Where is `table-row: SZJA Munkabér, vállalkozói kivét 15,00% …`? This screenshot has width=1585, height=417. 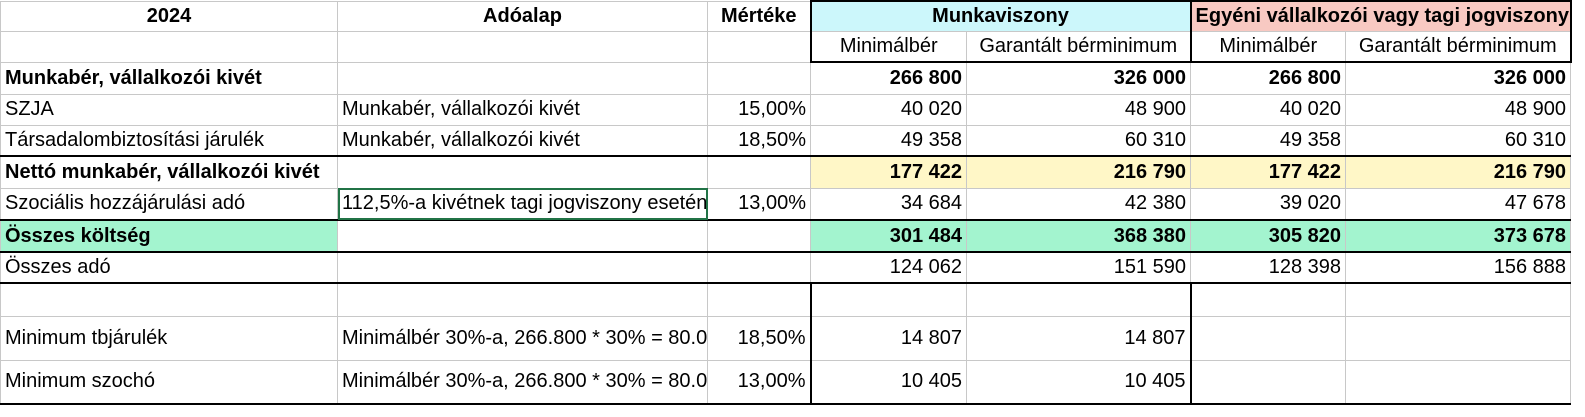
table-row: SZJA Munkabér, vállalkozói kivét 15,00% … is located at coordinates (786, 109).